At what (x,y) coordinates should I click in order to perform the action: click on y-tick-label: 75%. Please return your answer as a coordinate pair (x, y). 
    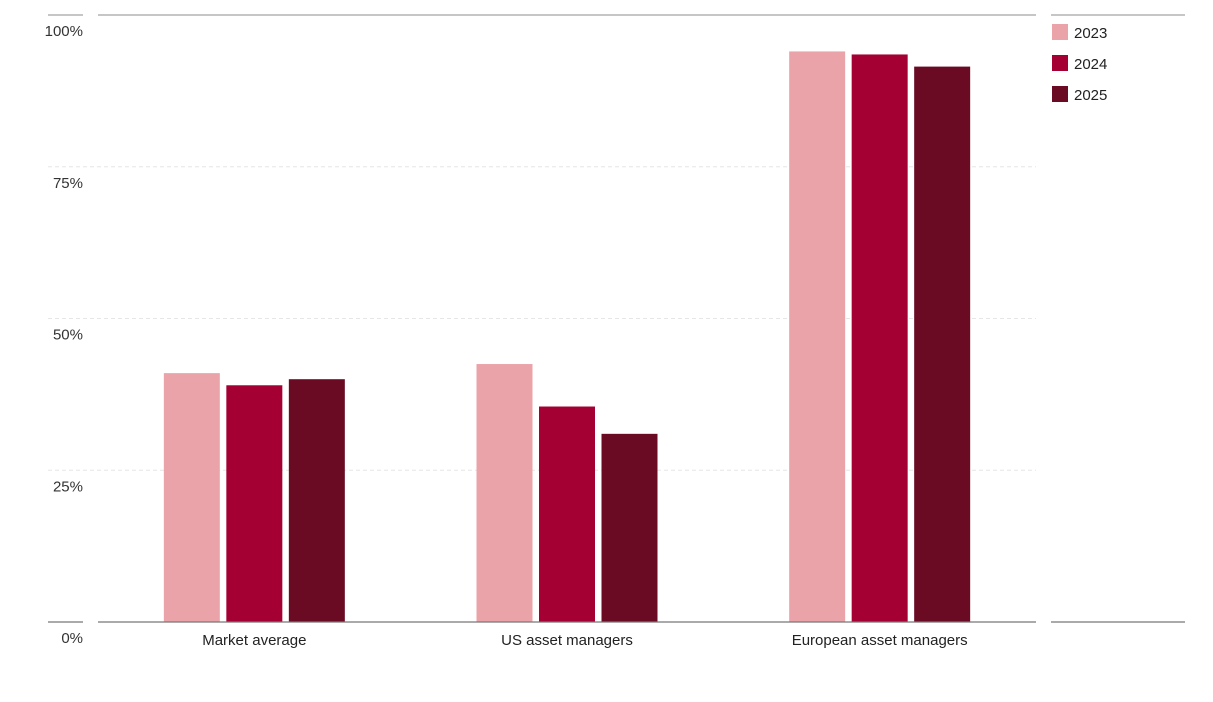
    Looking at the image, I should click on (68, 183).